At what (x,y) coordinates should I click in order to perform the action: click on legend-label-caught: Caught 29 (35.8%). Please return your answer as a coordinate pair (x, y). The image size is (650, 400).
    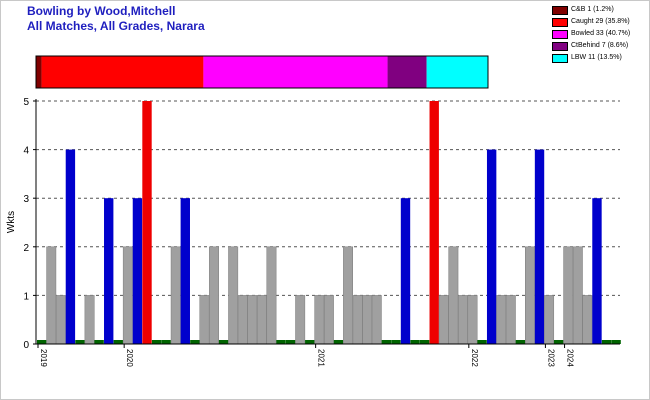
    Looking at the image, I should click on (600, 21).